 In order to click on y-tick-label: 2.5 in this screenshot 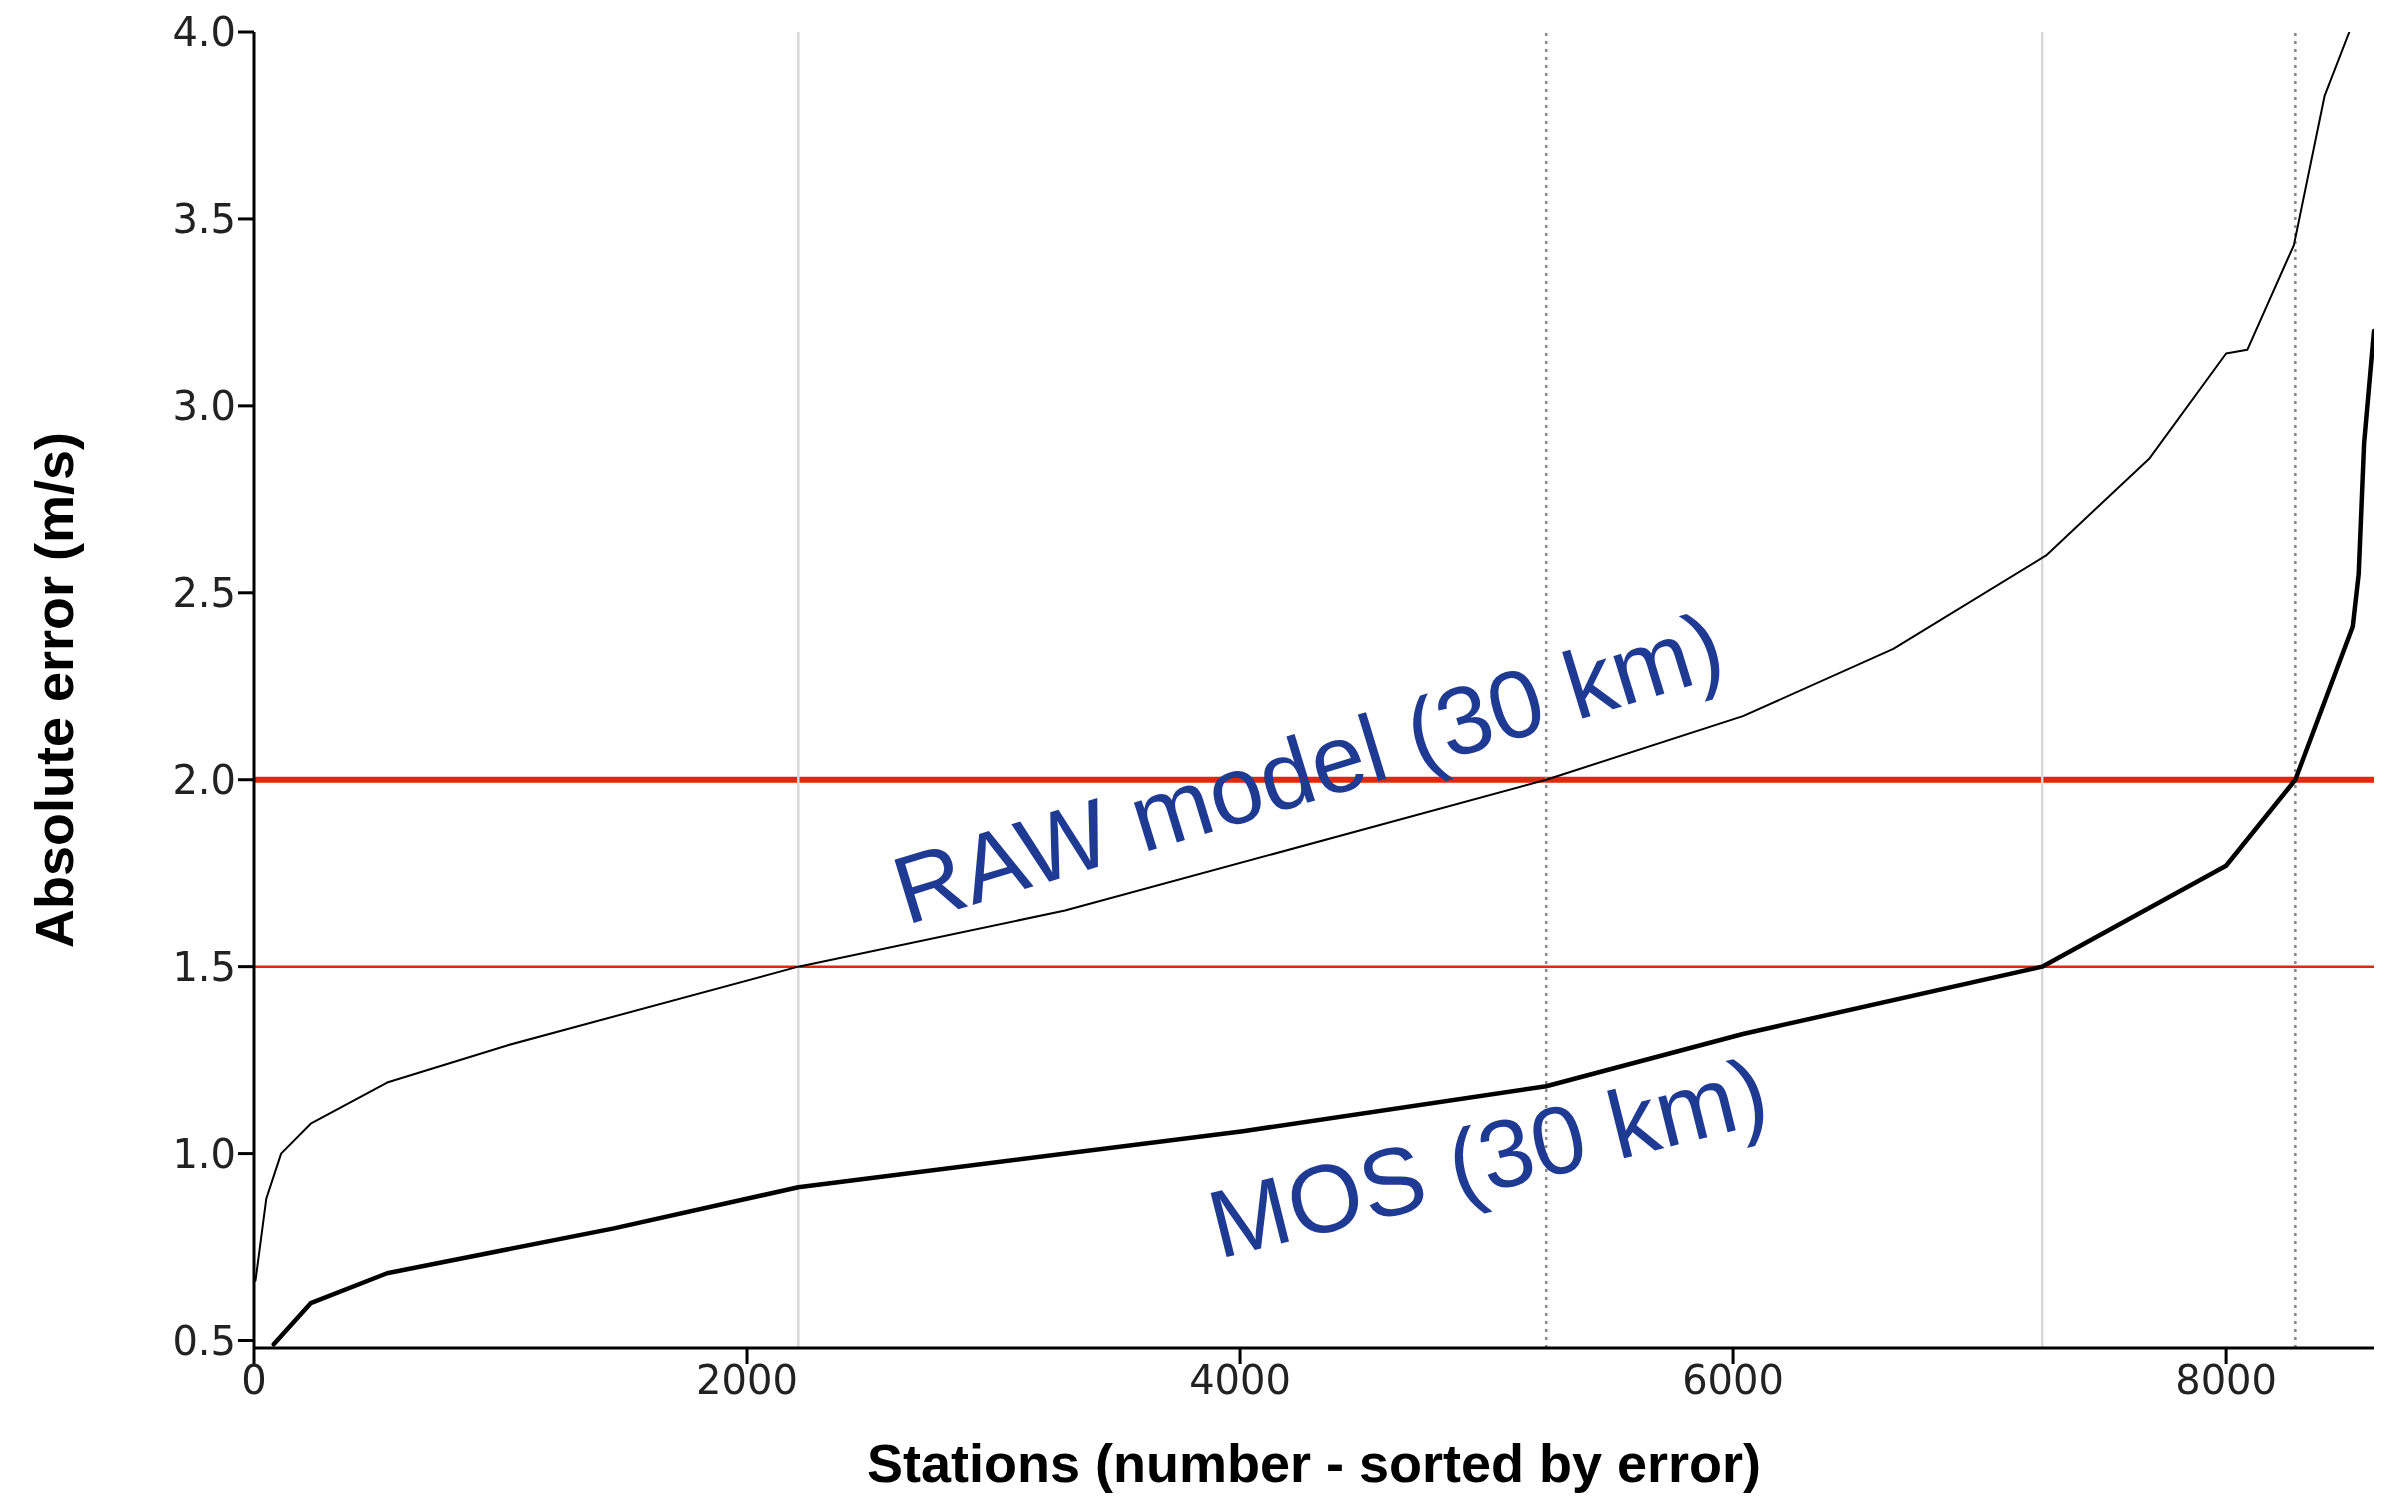, I will do `click(204, 593)`.